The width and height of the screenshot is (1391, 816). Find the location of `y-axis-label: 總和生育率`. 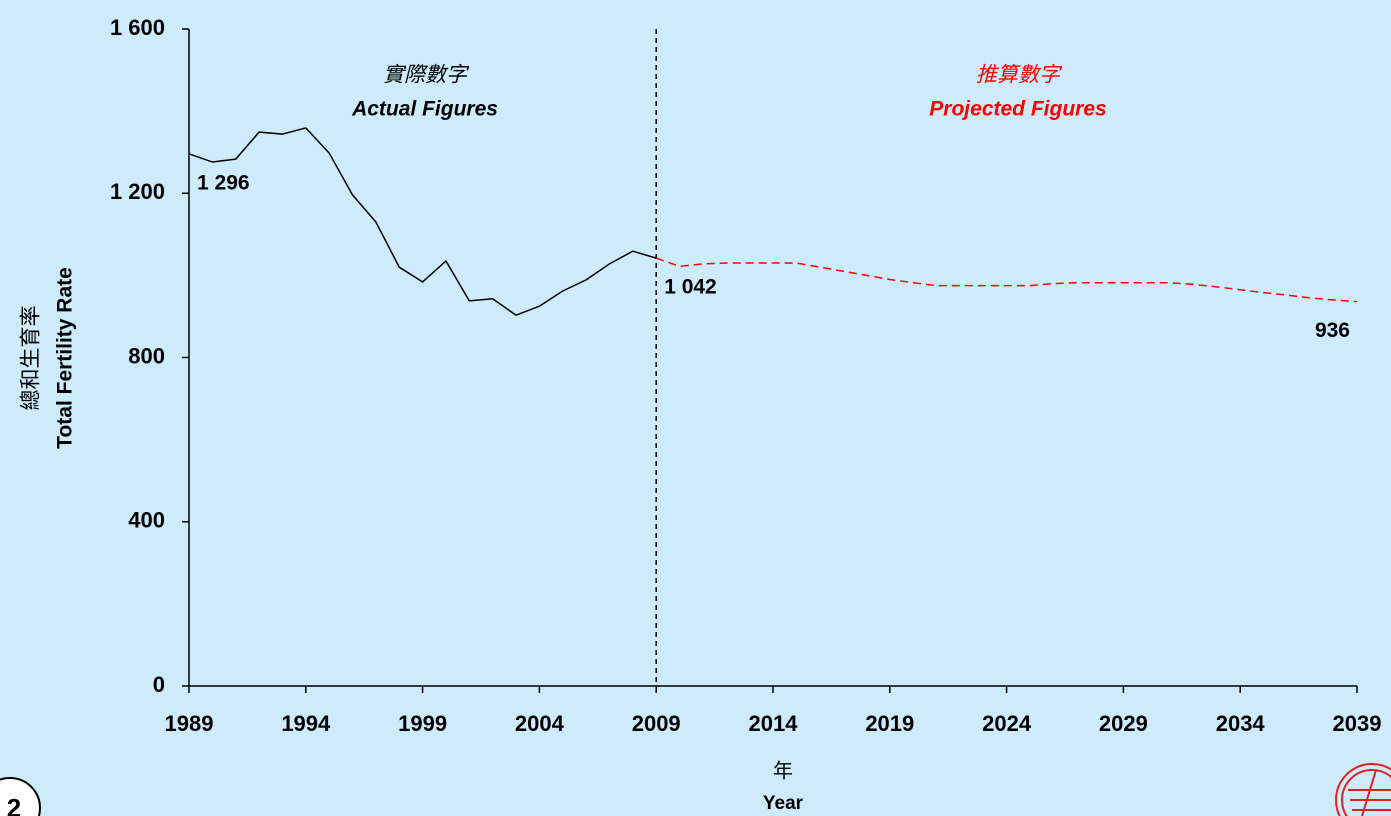

y-axis-label: 總和生育率 is located at coordinates (31, 358).